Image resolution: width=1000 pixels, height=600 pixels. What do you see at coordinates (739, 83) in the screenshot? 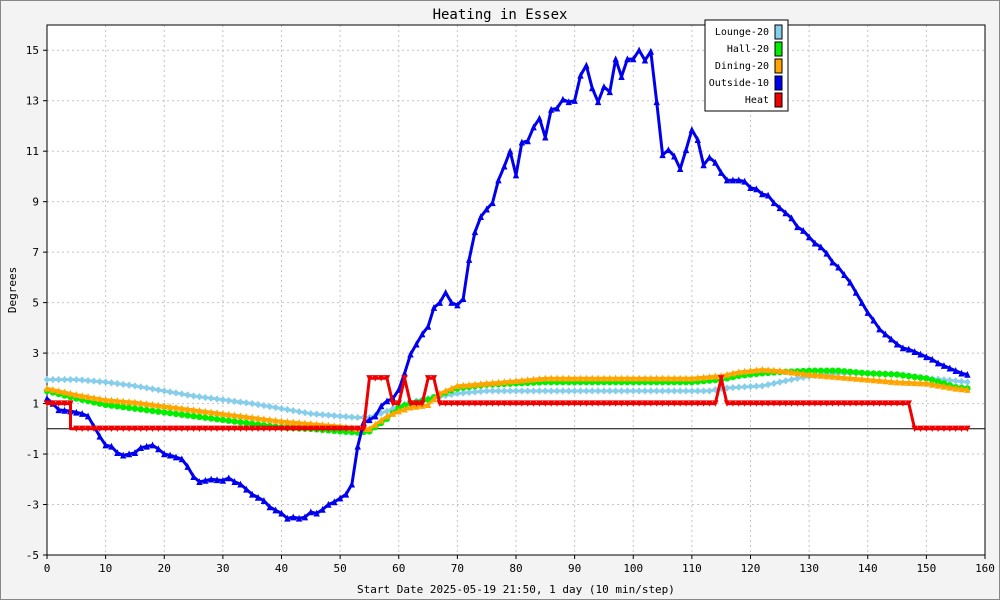
I see `legend-label: Outside-10` at bounding box center [739, 83].